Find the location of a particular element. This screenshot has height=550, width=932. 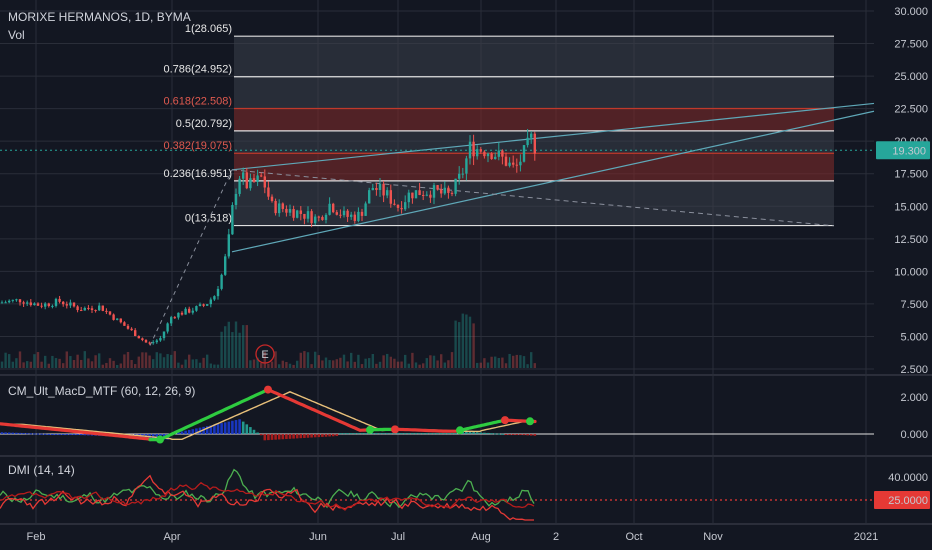

price-tag-label: 19.300 is located at coordinates (909, 151).